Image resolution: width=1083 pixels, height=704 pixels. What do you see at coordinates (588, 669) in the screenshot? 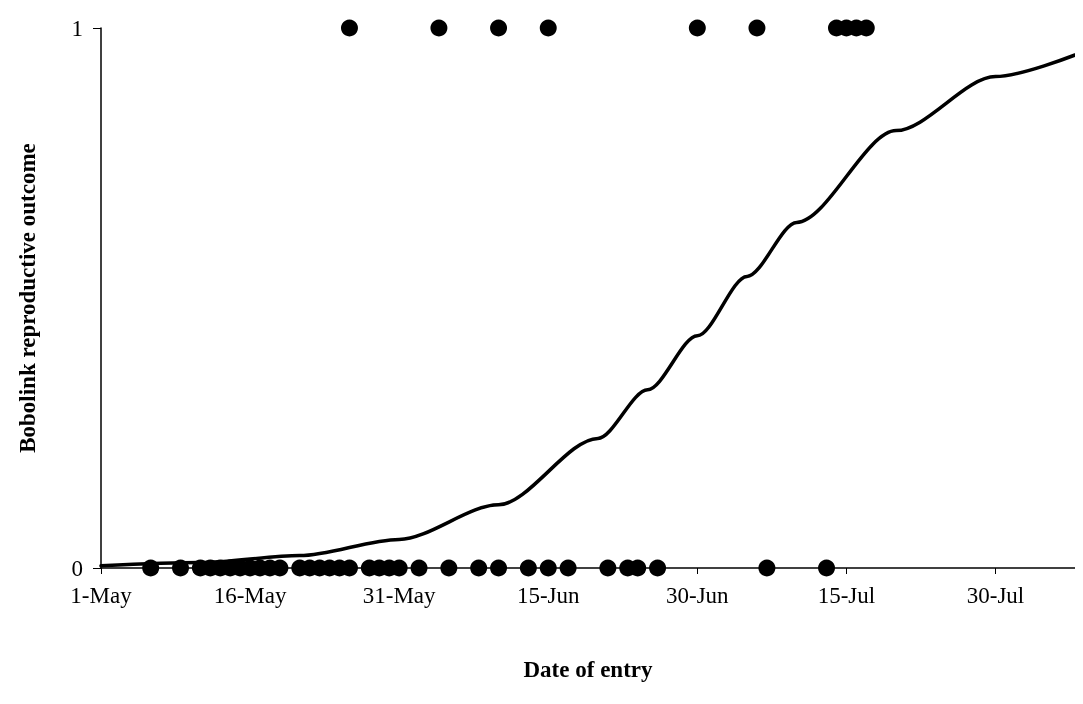
I see `x-axis-title: Date of entry` at bounding box center [588, 669].